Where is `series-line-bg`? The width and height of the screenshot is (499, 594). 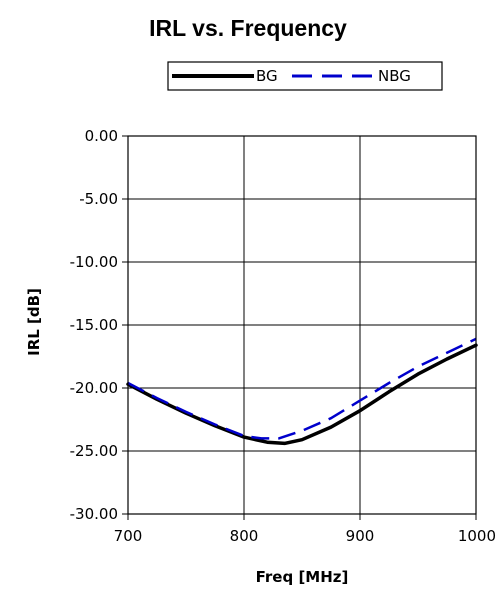 series-line-bg is located at coordinates (302, 394).